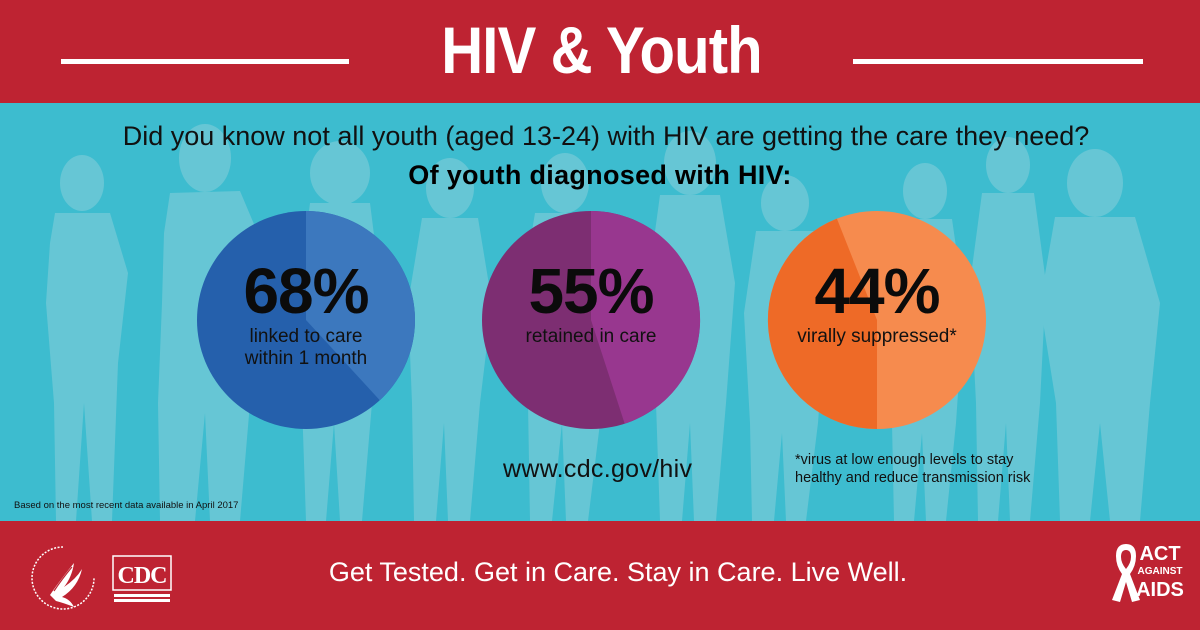 The image size is (1200, 630). Describe the element at coordinates (1160, 590) in the screenshot. I see `svg-text: AIDS` at that location.